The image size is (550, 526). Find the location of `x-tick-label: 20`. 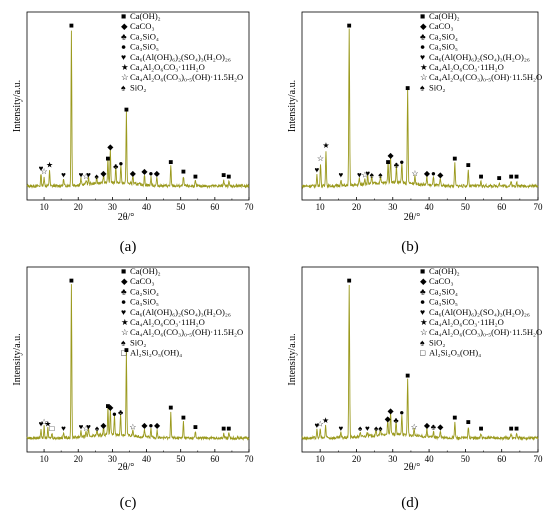

x-tick-label: 20 is located at coordinates (79, 459).